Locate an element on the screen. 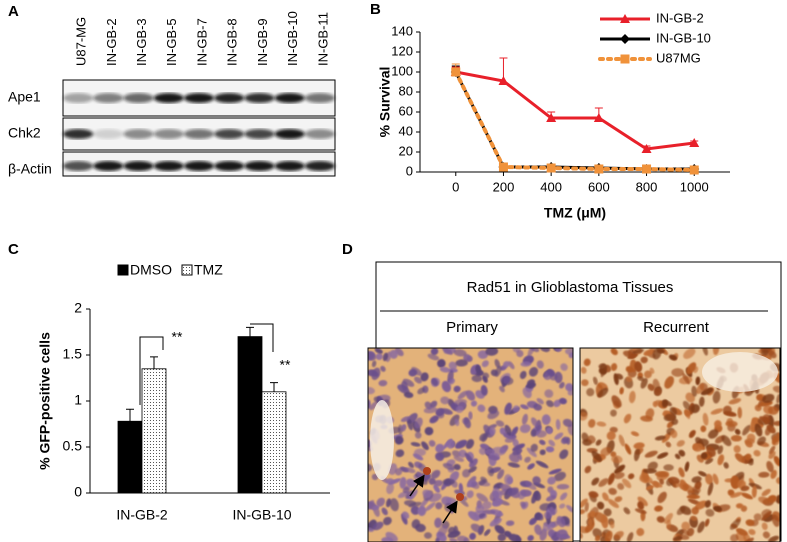 The image size is (787, 542). lane-label: IN-GB-9 is located at coordinates (262, 42).